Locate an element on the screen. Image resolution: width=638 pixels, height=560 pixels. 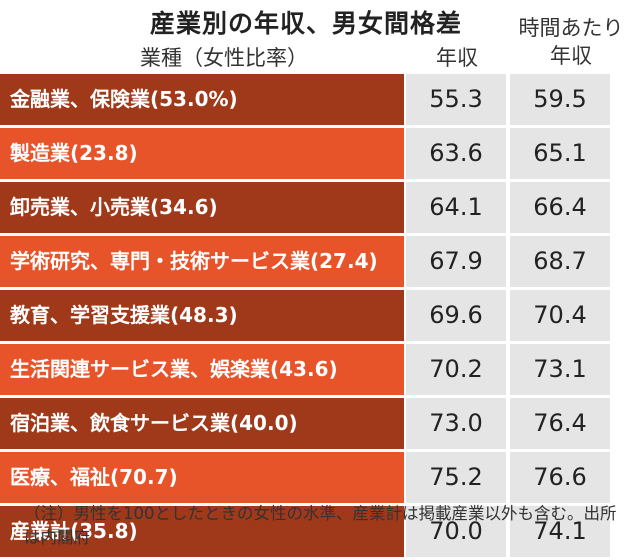
column-header-hourly-text: 時間あたり 年収 is located at coordinates (571, 42).